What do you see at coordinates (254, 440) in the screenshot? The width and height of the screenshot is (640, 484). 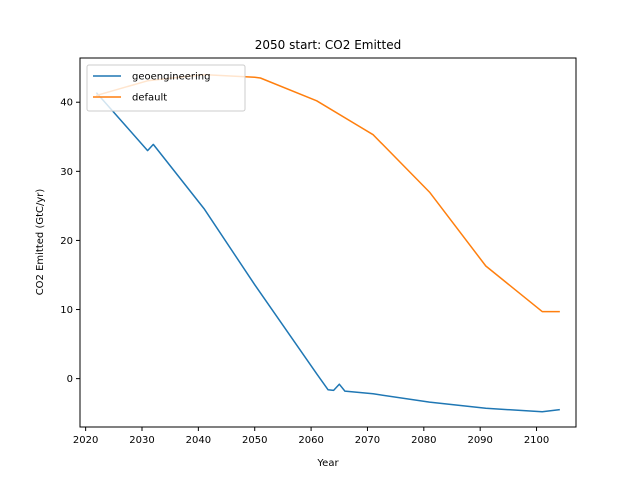 I see `x-tick-label: 2050` at bounding box center [254, 440].